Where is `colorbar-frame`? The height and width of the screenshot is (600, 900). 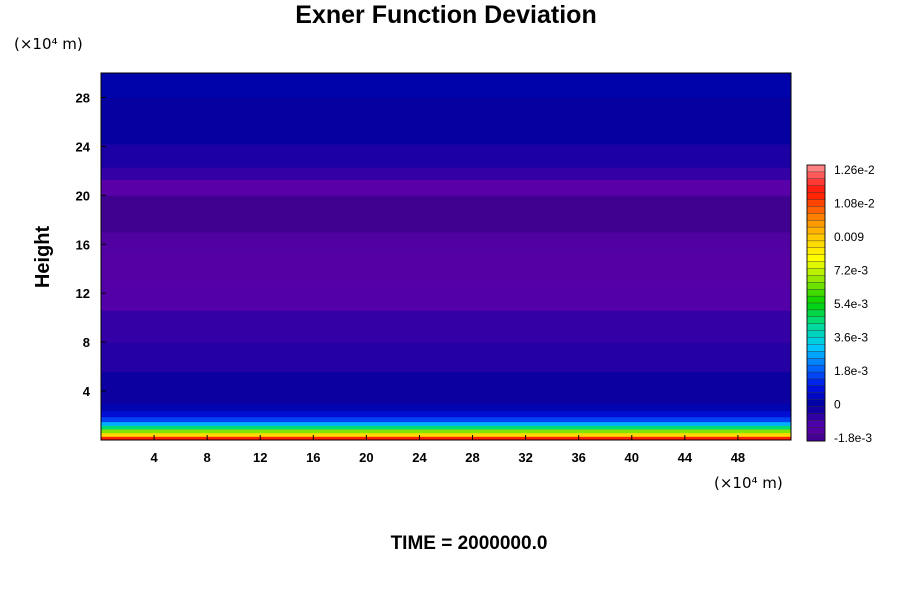 colorbar-frame is located at coordinates (816, 303).